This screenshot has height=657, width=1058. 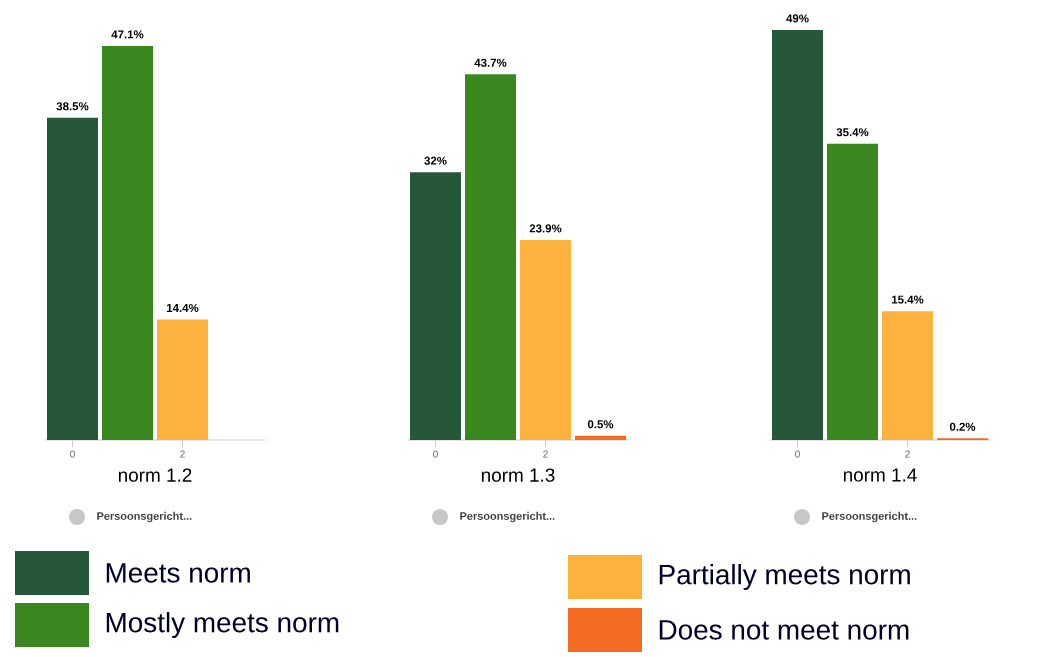 What do you see at coordinates (518, 475) in the screenshot?
I see `x-axis-title: norm 1.3` at bounding box center [518, 475].